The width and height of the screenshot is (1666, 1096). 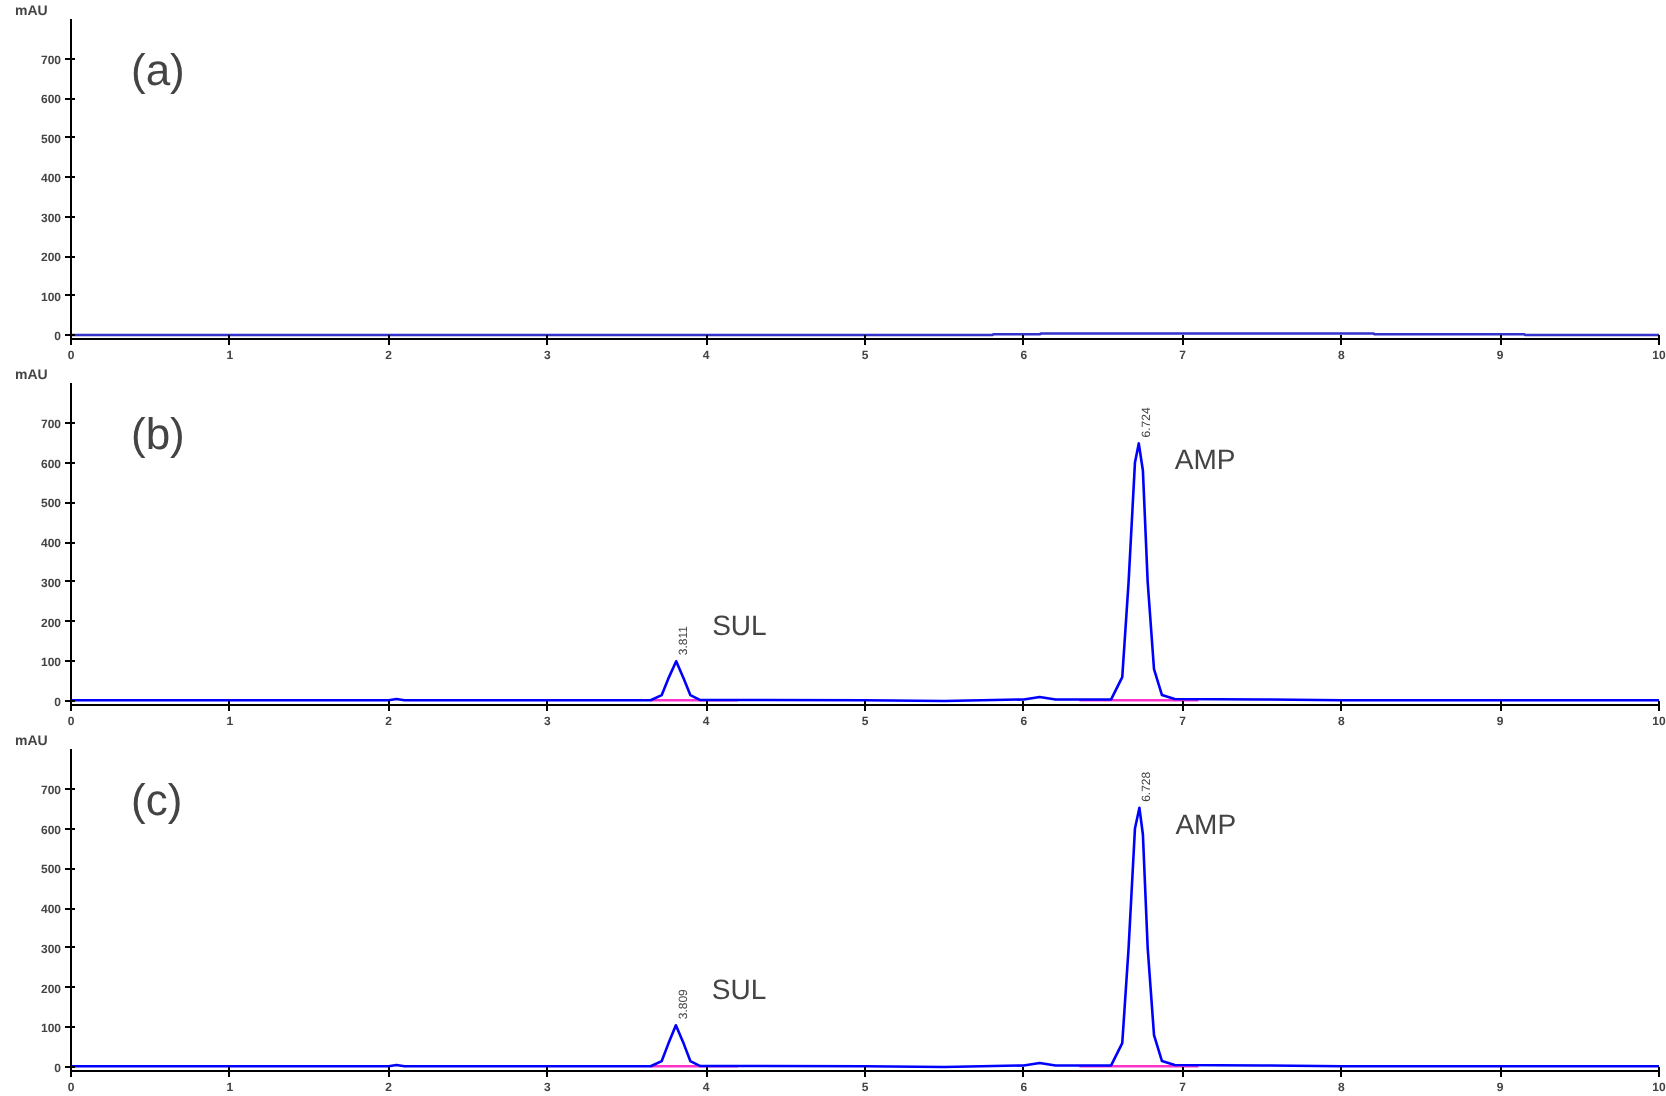 What do you see at coordinates (158, 434) in the screenshot?
I see `text: (b)` at bounding box center [158, 434].